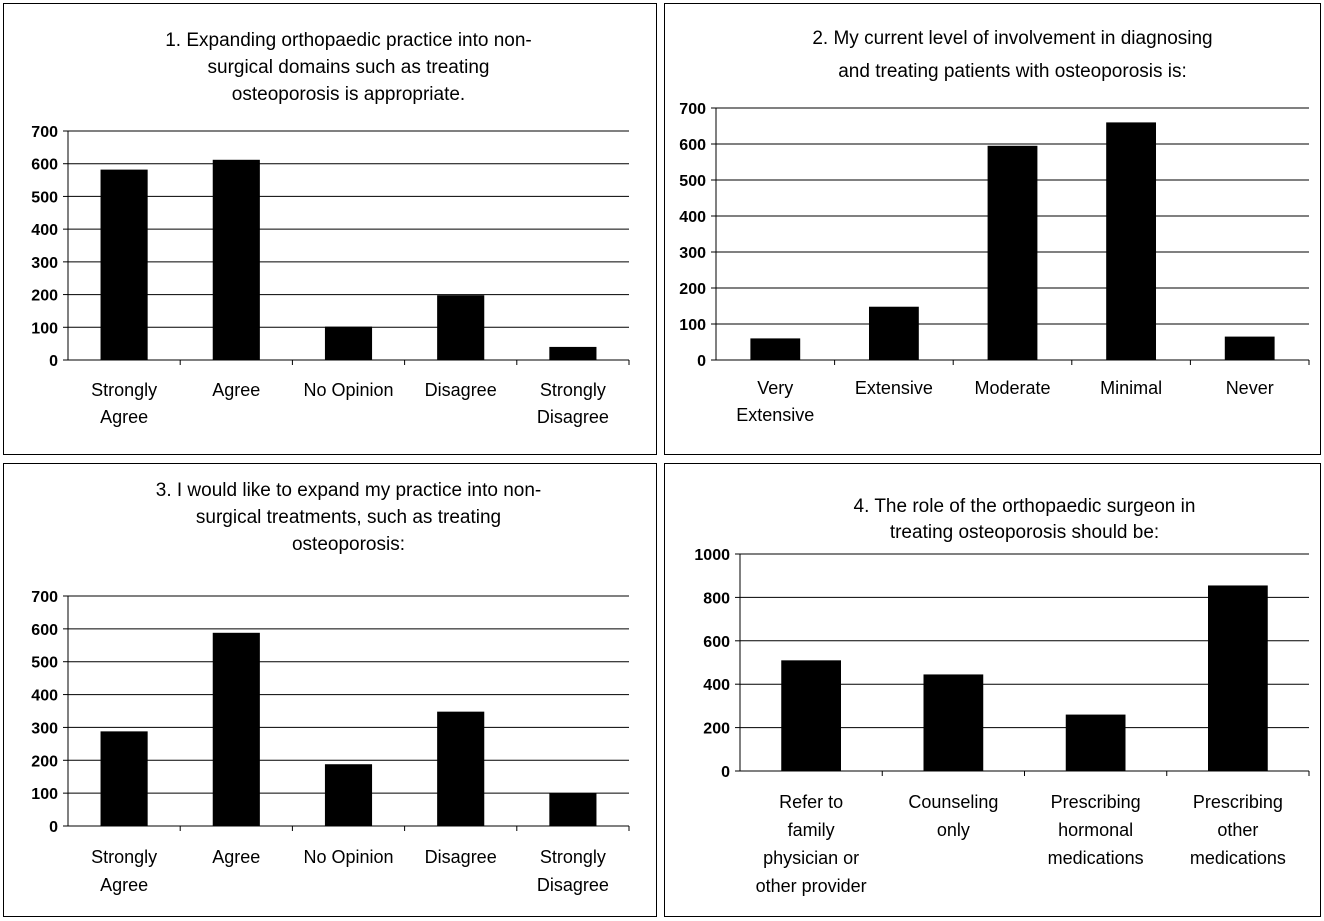 This screenshot has width=1324, height=921. What do you see at coordinates (1250, 388) in the screenshot?
I see `x-category-label: Never` at bounding box center [1250, 388].